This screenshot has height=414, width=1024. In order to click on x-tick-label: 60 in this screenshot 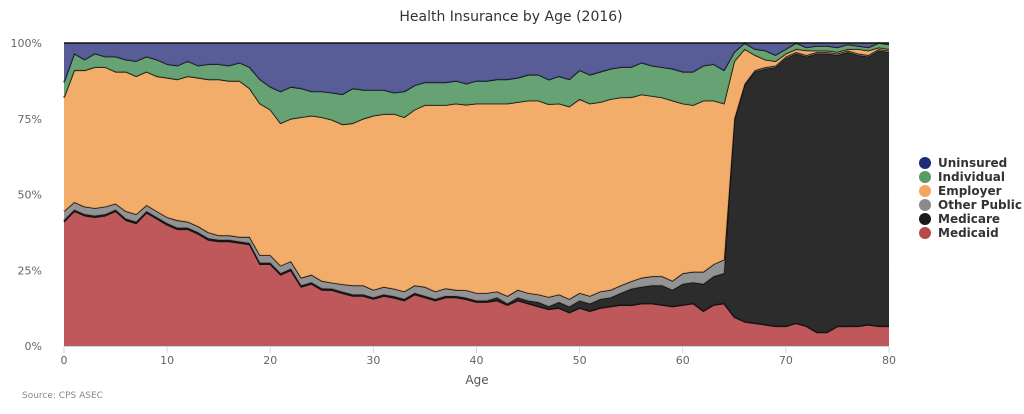, I will do `click(683, 360)`.